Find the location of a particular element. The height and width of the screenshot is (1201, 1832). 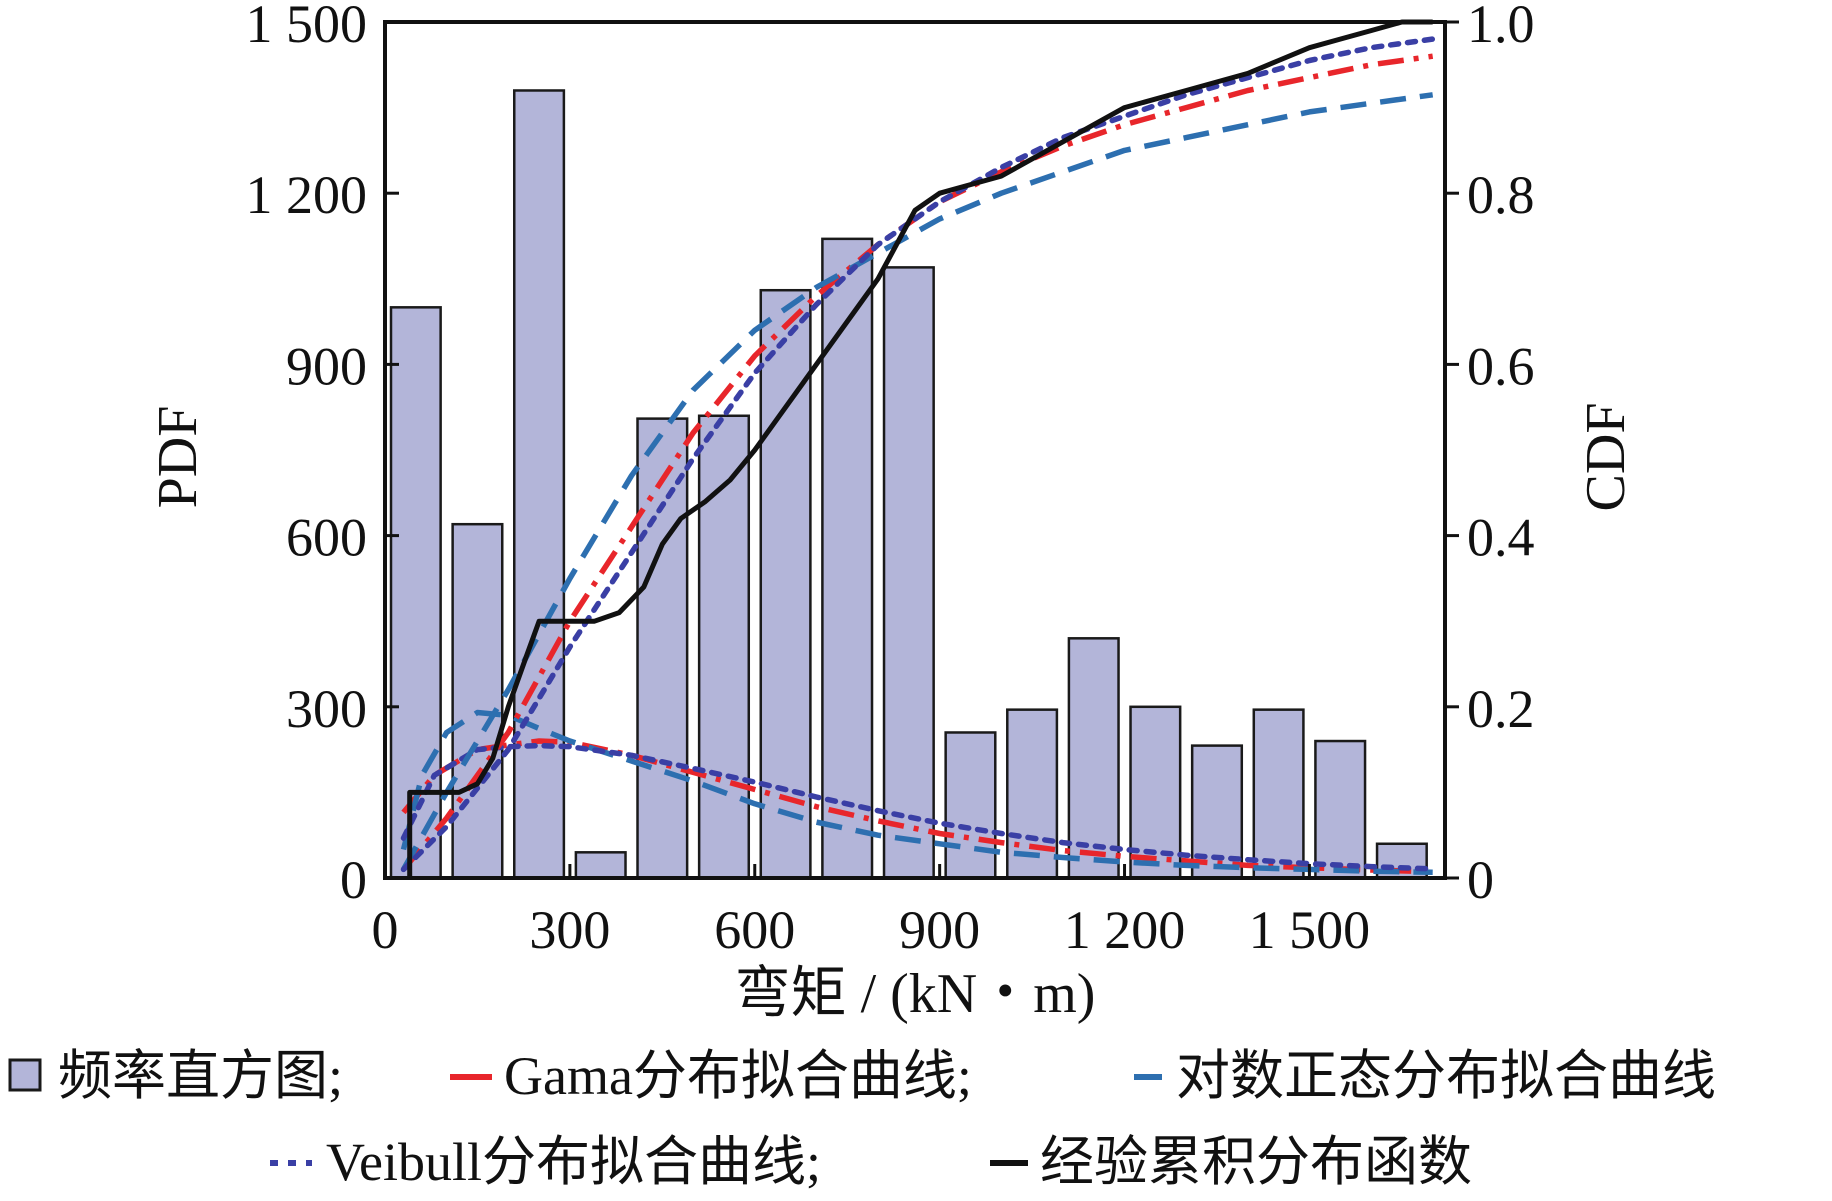

curve-lognormal-pdf is located at coordinates (916, 792).